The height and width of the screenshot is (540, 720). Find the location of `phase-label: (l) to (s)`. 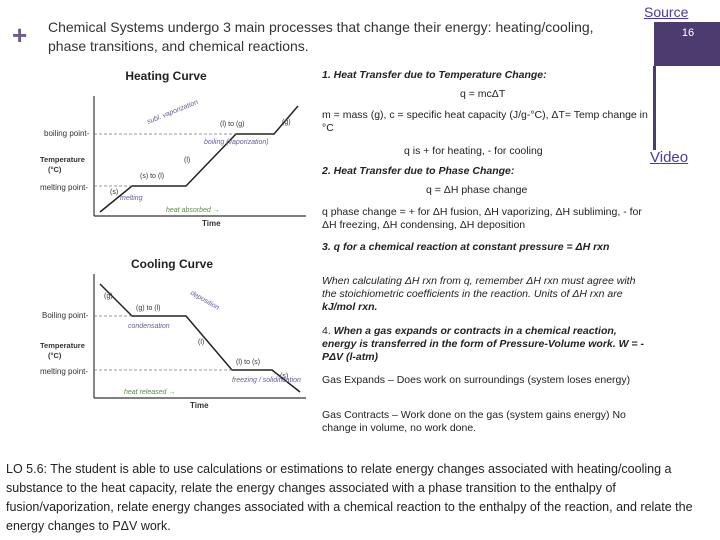

phase-label: (l) to (s) is located at coordinates (248, 362).